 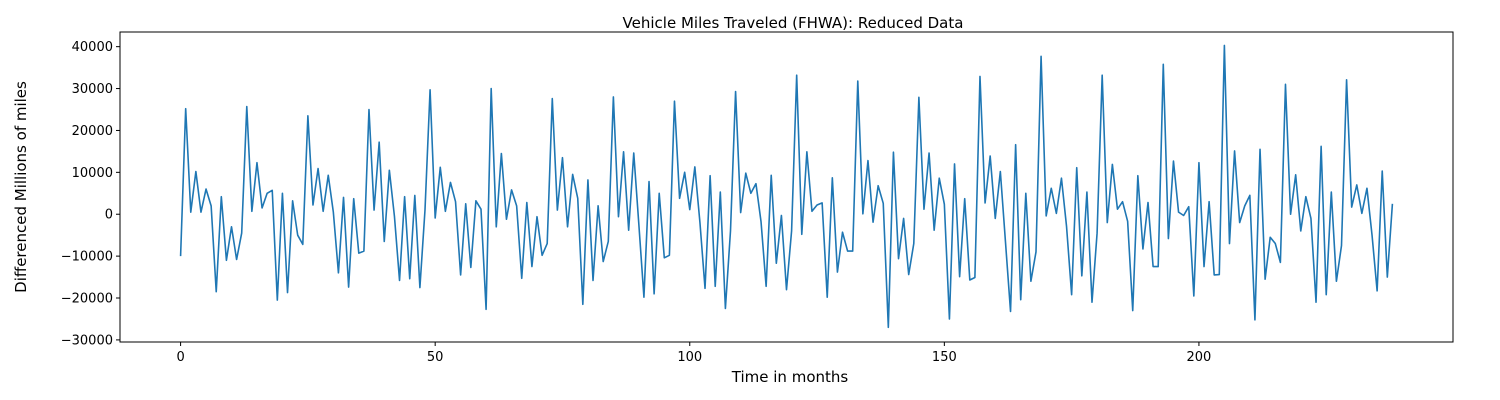 What do you see at coordinates (109, 215) in the screenshot?
I see `y-tick-label: 0` at bounding box center [109, 215].